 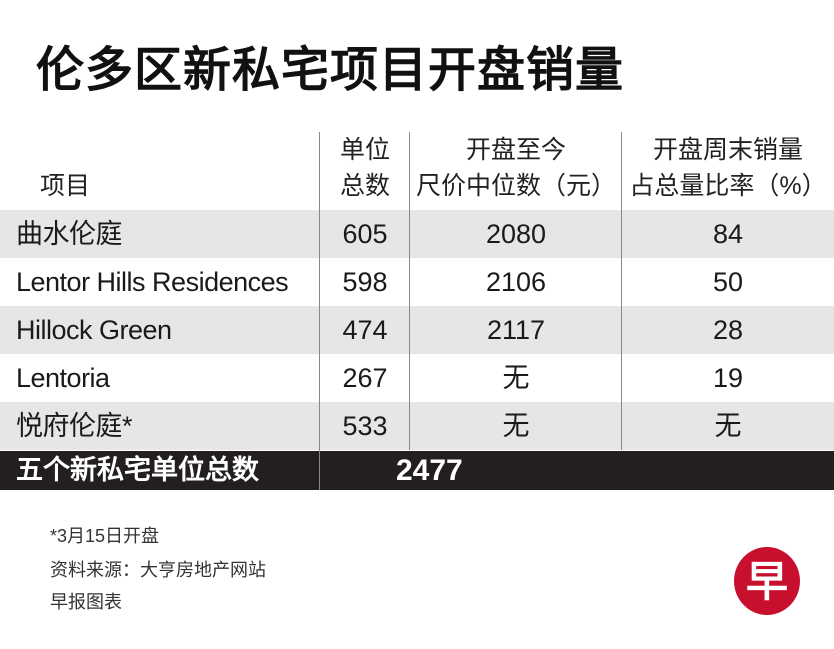 I want to click on header-median-psf: 开盘至今 尺价中位数（元）, so click(x=516, y=171).